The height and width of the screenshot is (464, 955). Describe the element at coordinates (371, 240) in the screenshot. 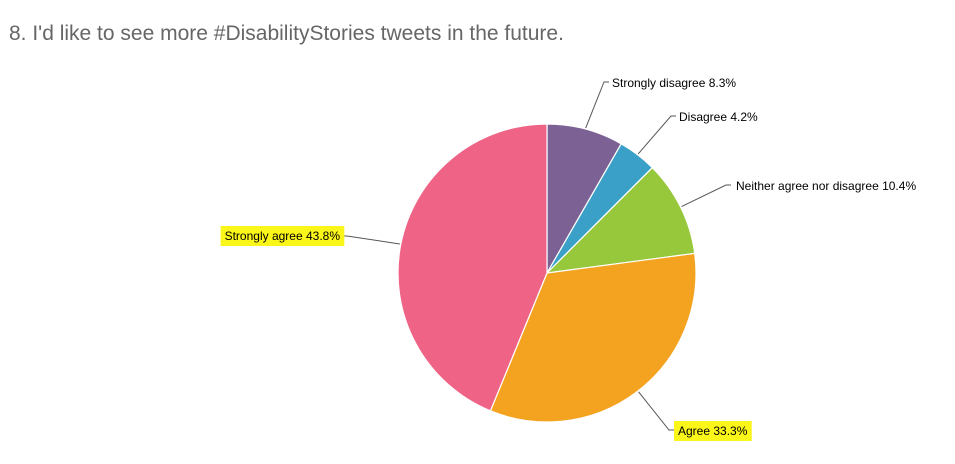

I see `leader-line-strongly-agree` at that location.